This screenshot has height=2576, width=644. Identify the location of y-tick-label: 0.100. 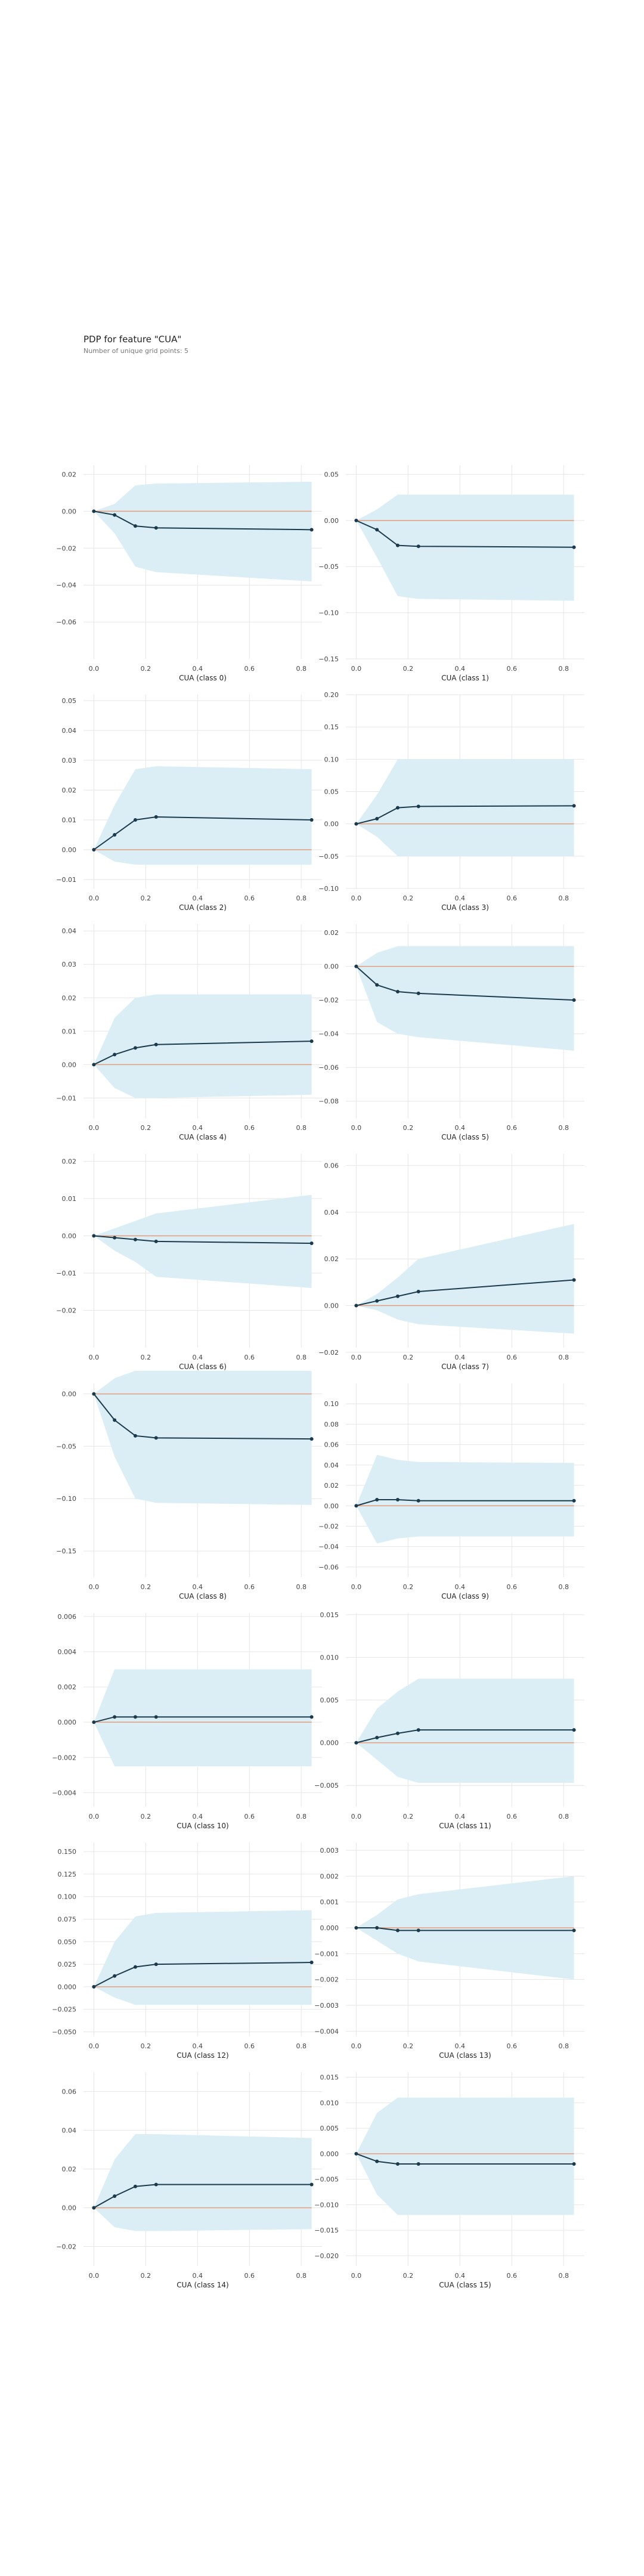
(67, 1897).